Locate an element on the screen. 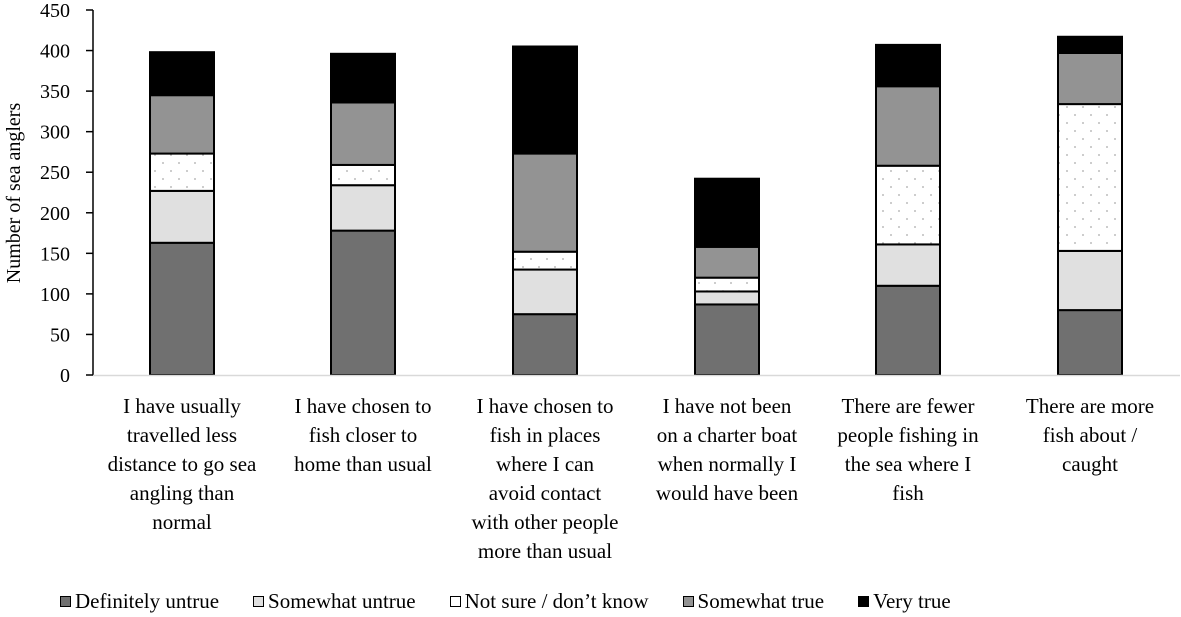 The width and height of the screenshot is (1181, 617). legend-label: Somewhat untrue is located at coordinates (342, 601).